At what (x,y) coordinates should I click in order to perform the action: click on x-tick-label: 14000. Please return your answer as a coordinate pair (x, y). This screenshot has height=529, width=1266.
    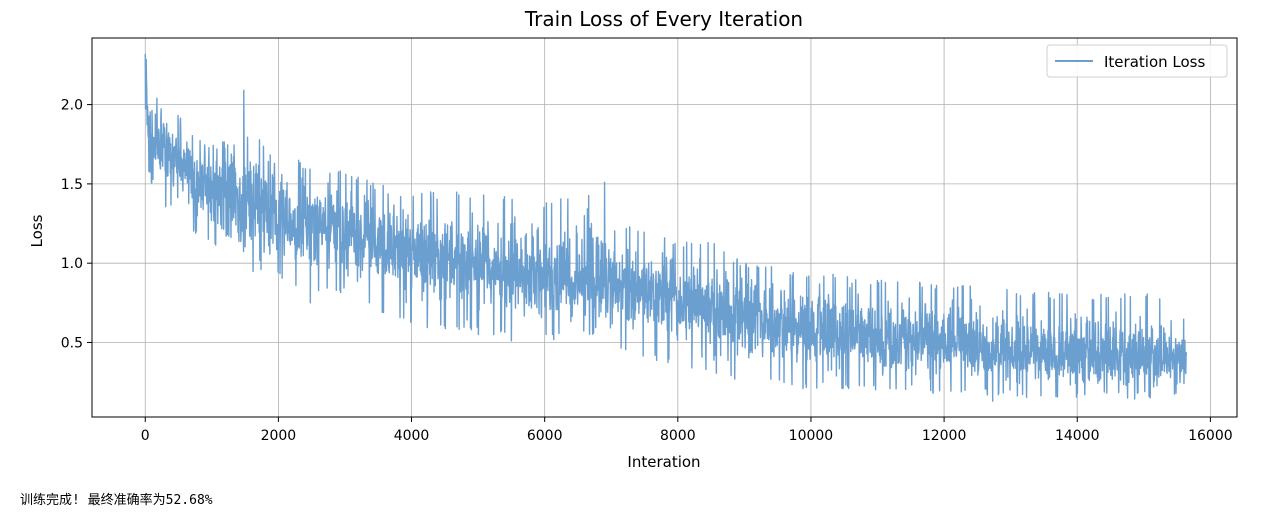
    Looking at the image, I should click on (1077, 436).